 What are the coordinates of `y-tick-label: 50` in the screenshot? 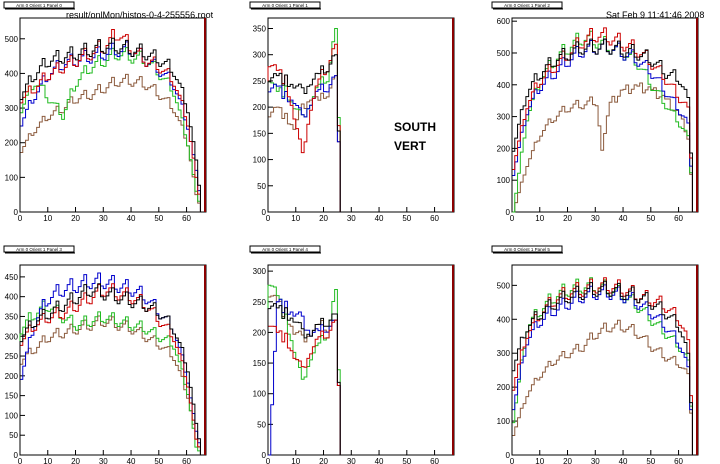 It's located at (261, 186).